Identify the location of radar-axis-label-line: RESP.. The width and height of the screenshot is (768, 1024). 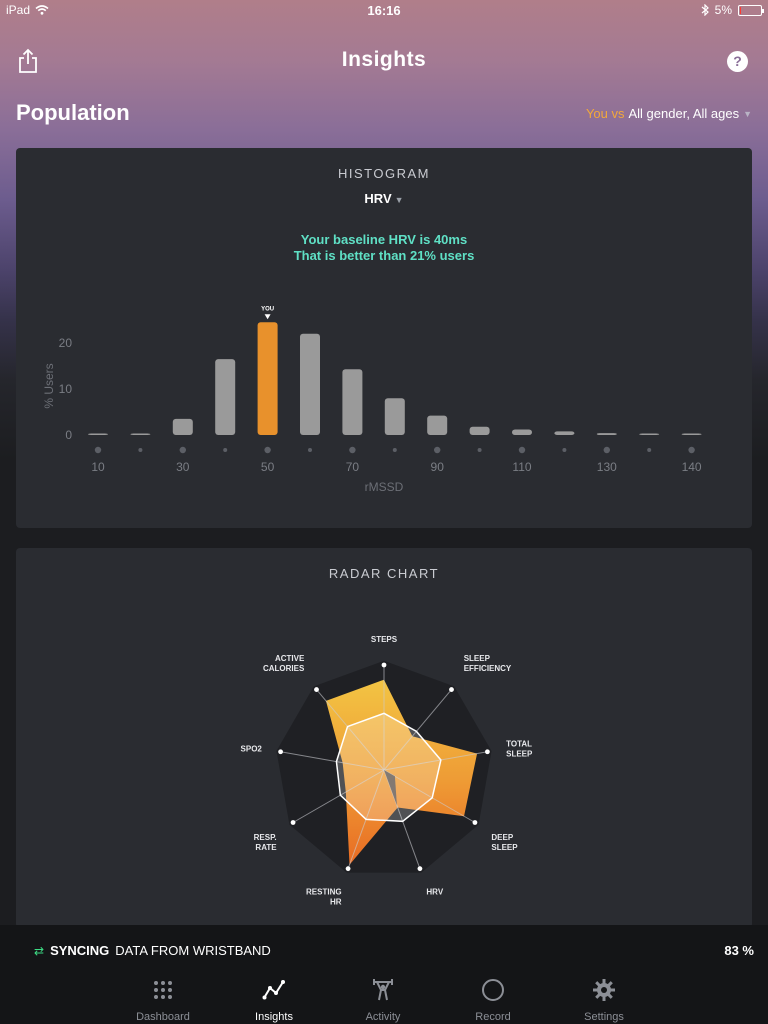
(265, 837).